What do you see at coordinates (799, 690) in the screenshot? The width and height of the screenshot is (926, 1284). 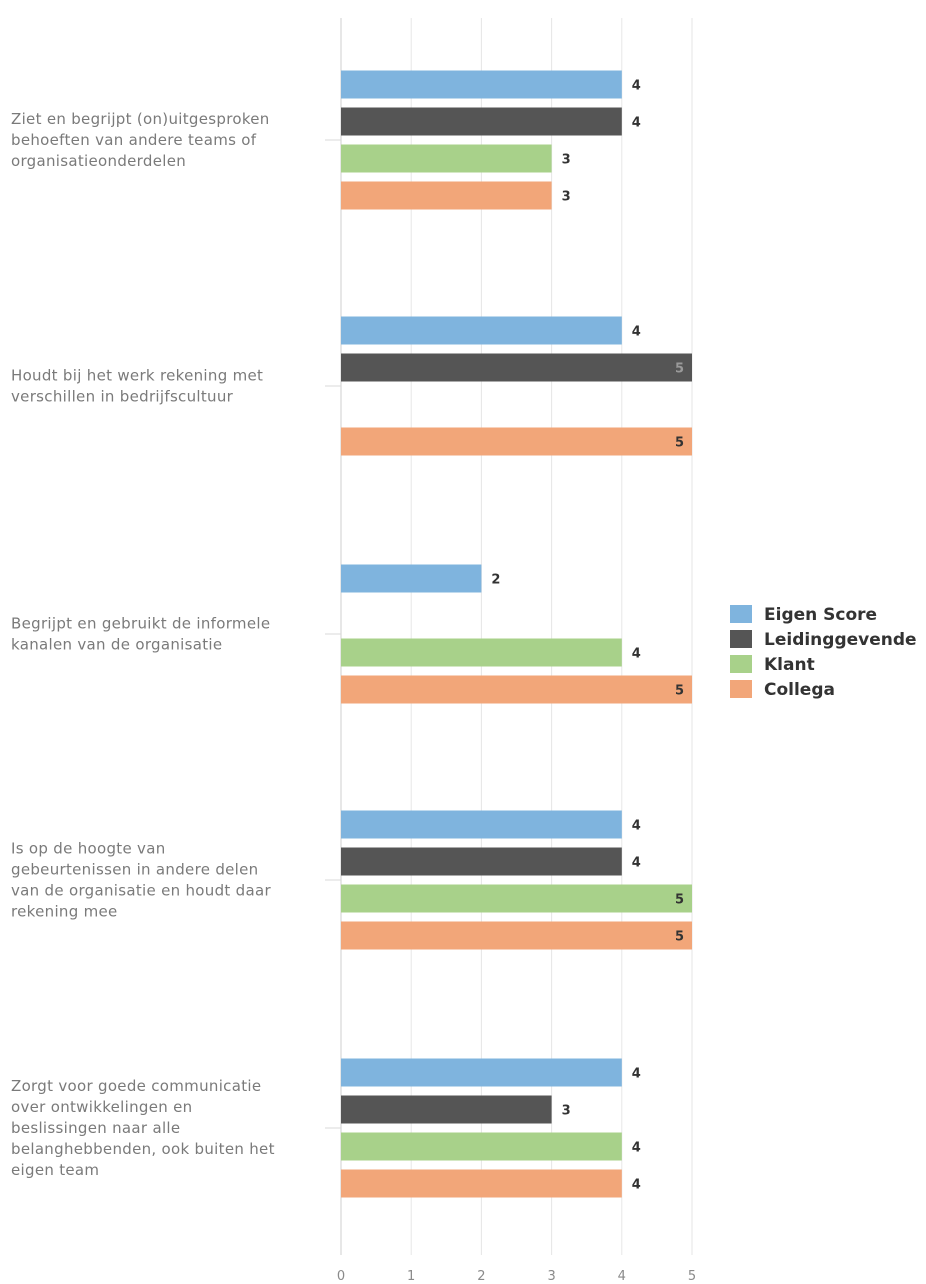 I see `legend-entry: Collega` at bounding box center [799, 690].